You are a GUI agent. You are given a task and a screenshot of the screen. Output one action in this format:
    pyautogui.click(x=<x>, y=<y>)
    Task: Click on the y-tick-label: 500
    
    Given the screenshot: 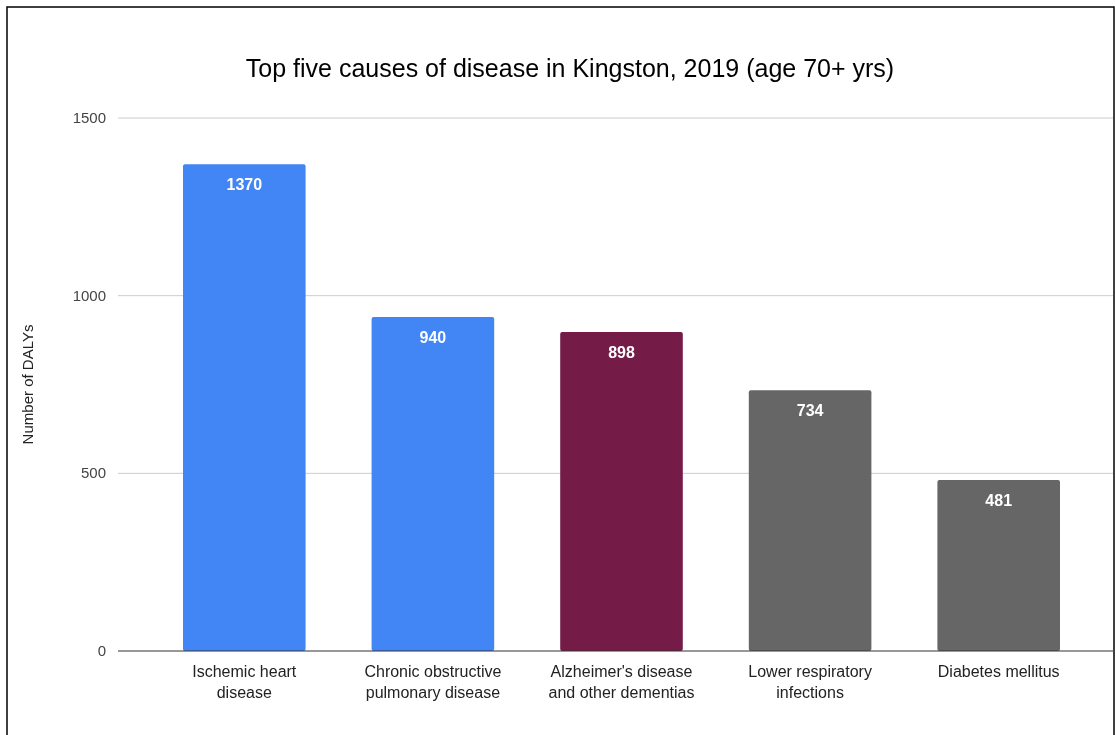 What is the action you would take?
    pyautogui.click(x=93, y=473)
    